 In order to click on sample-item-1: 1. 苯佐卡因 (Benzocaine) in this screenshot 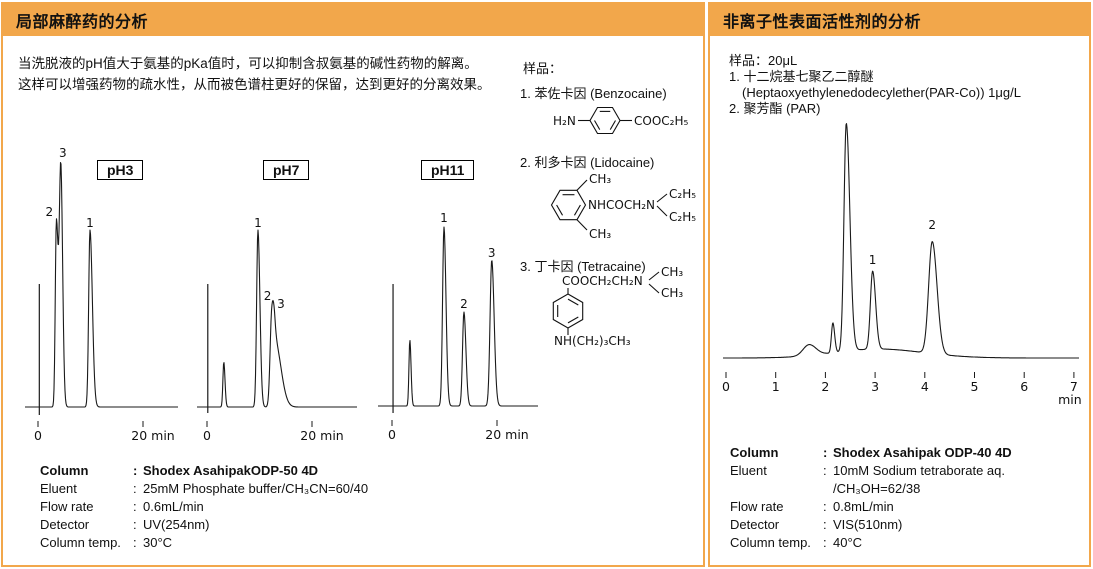, I will do `click(593, 93)`.